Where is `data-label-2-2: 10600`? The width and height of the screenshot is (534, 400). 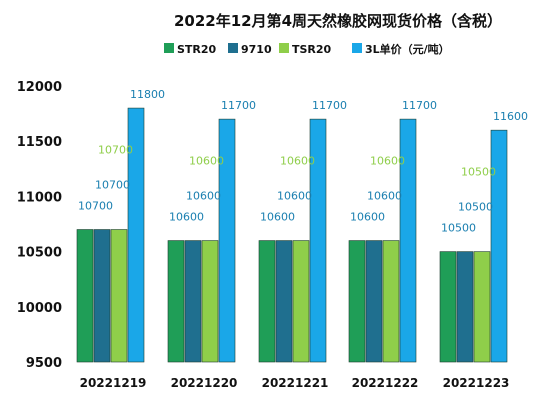
data-label-2-2: 10600 is located at coordinates (297, 161).